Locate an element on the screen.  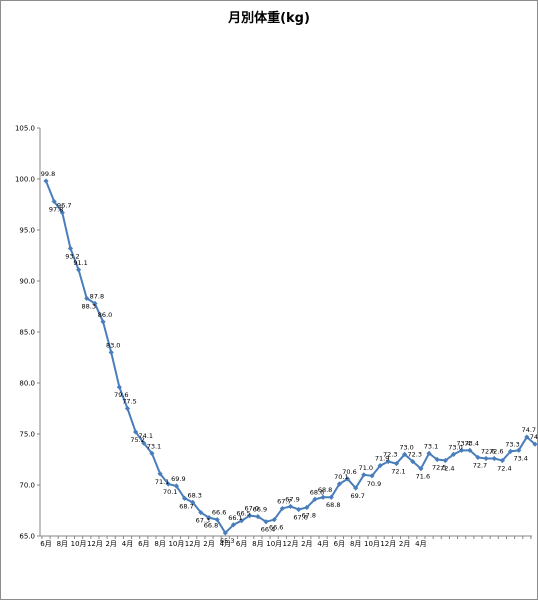
data-label: 74.7 is located at coordinates (529, 430).